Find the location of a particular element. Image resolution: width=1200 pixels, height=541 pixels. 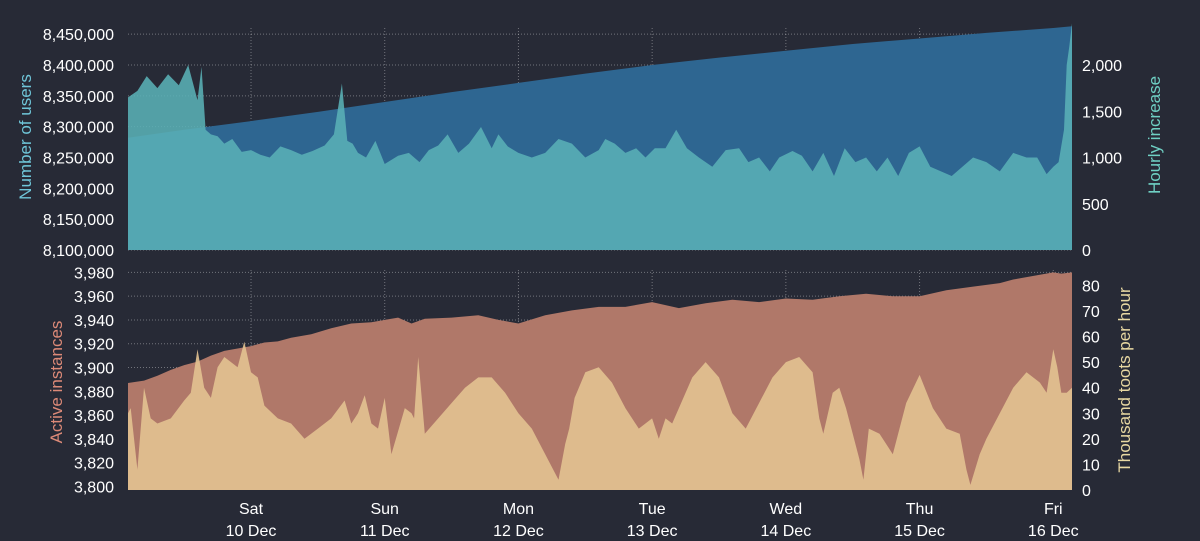

toots-axis-title: Thousand toots per hour is located at coordinates (1124, 380).